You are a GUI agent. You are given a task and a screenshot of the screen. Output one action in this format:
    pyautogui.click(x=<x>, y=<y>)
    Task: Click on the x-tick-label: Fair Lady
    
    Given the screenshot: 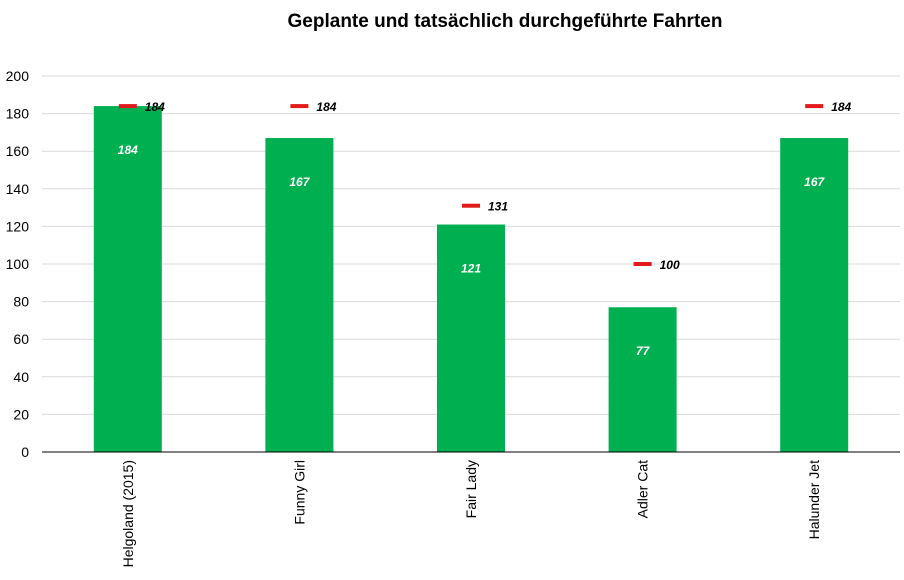 What is the action you would take?
    pyautogui.click(x=471, y=489)
    